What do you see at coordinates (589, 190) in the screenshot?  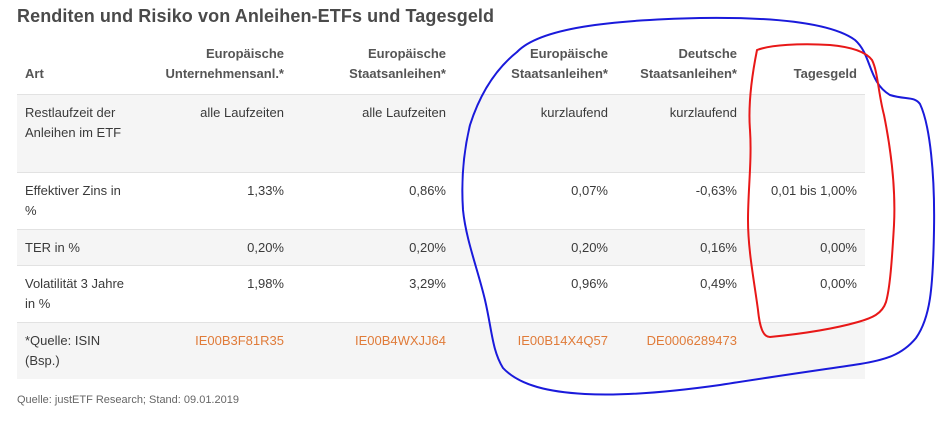 I see `table-cell: 0,07%` at bounding box center [589, 190].